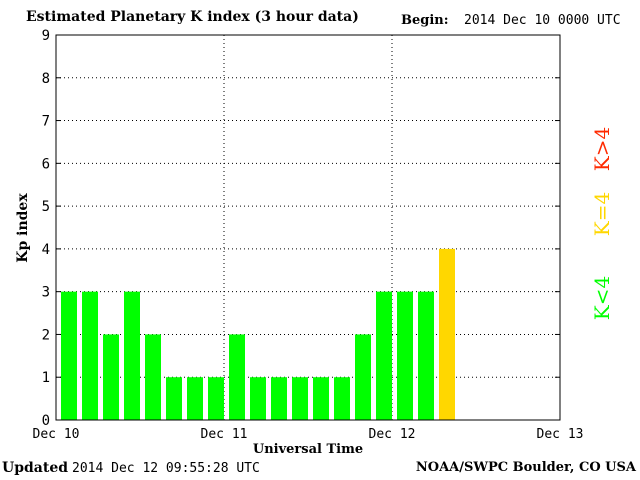  Describe the element at coordinates (46, 293) in the screenshot. I see `y-tick-label: 3` at that location.